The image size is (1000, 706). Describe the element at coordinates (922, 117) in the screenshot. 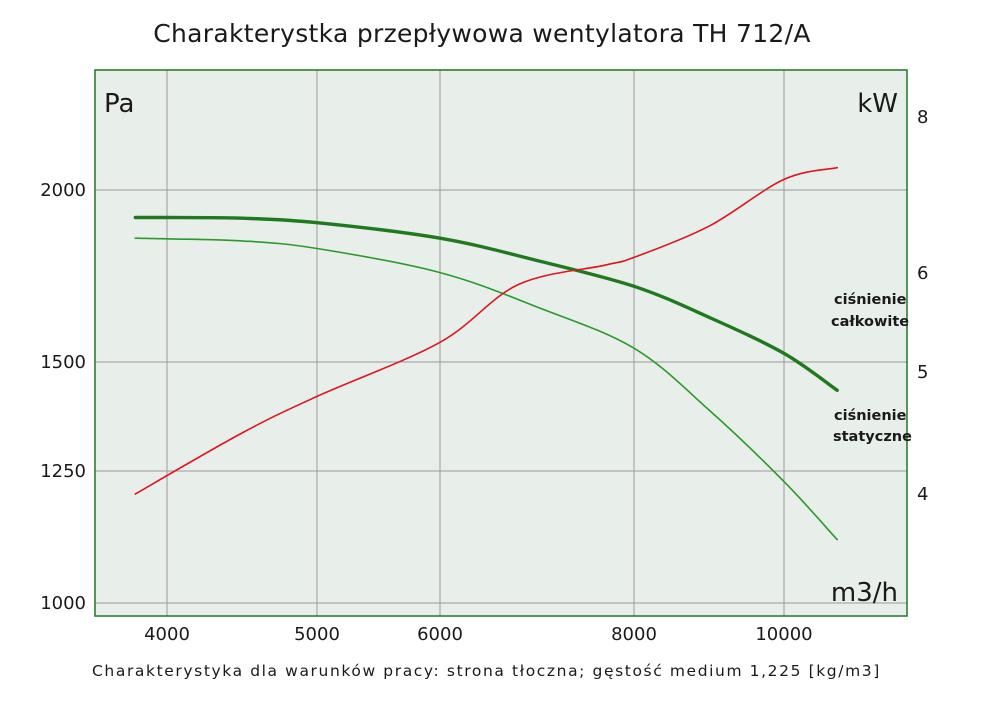

I see `y-right-tick-label: 8` at that location.